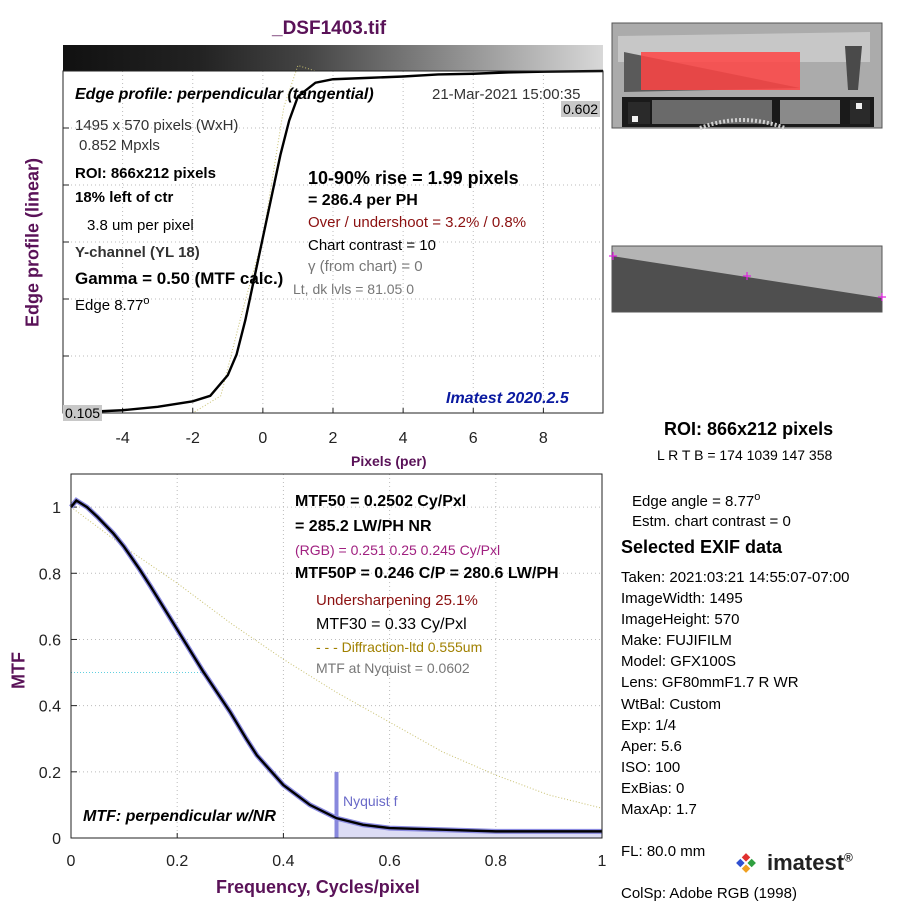 The width and height of the screenshot is (900, 905). Describe the element at coordinates (372, 245) in the screenshot. I see `edge-contrast: Chart contrast = 10` at that location.